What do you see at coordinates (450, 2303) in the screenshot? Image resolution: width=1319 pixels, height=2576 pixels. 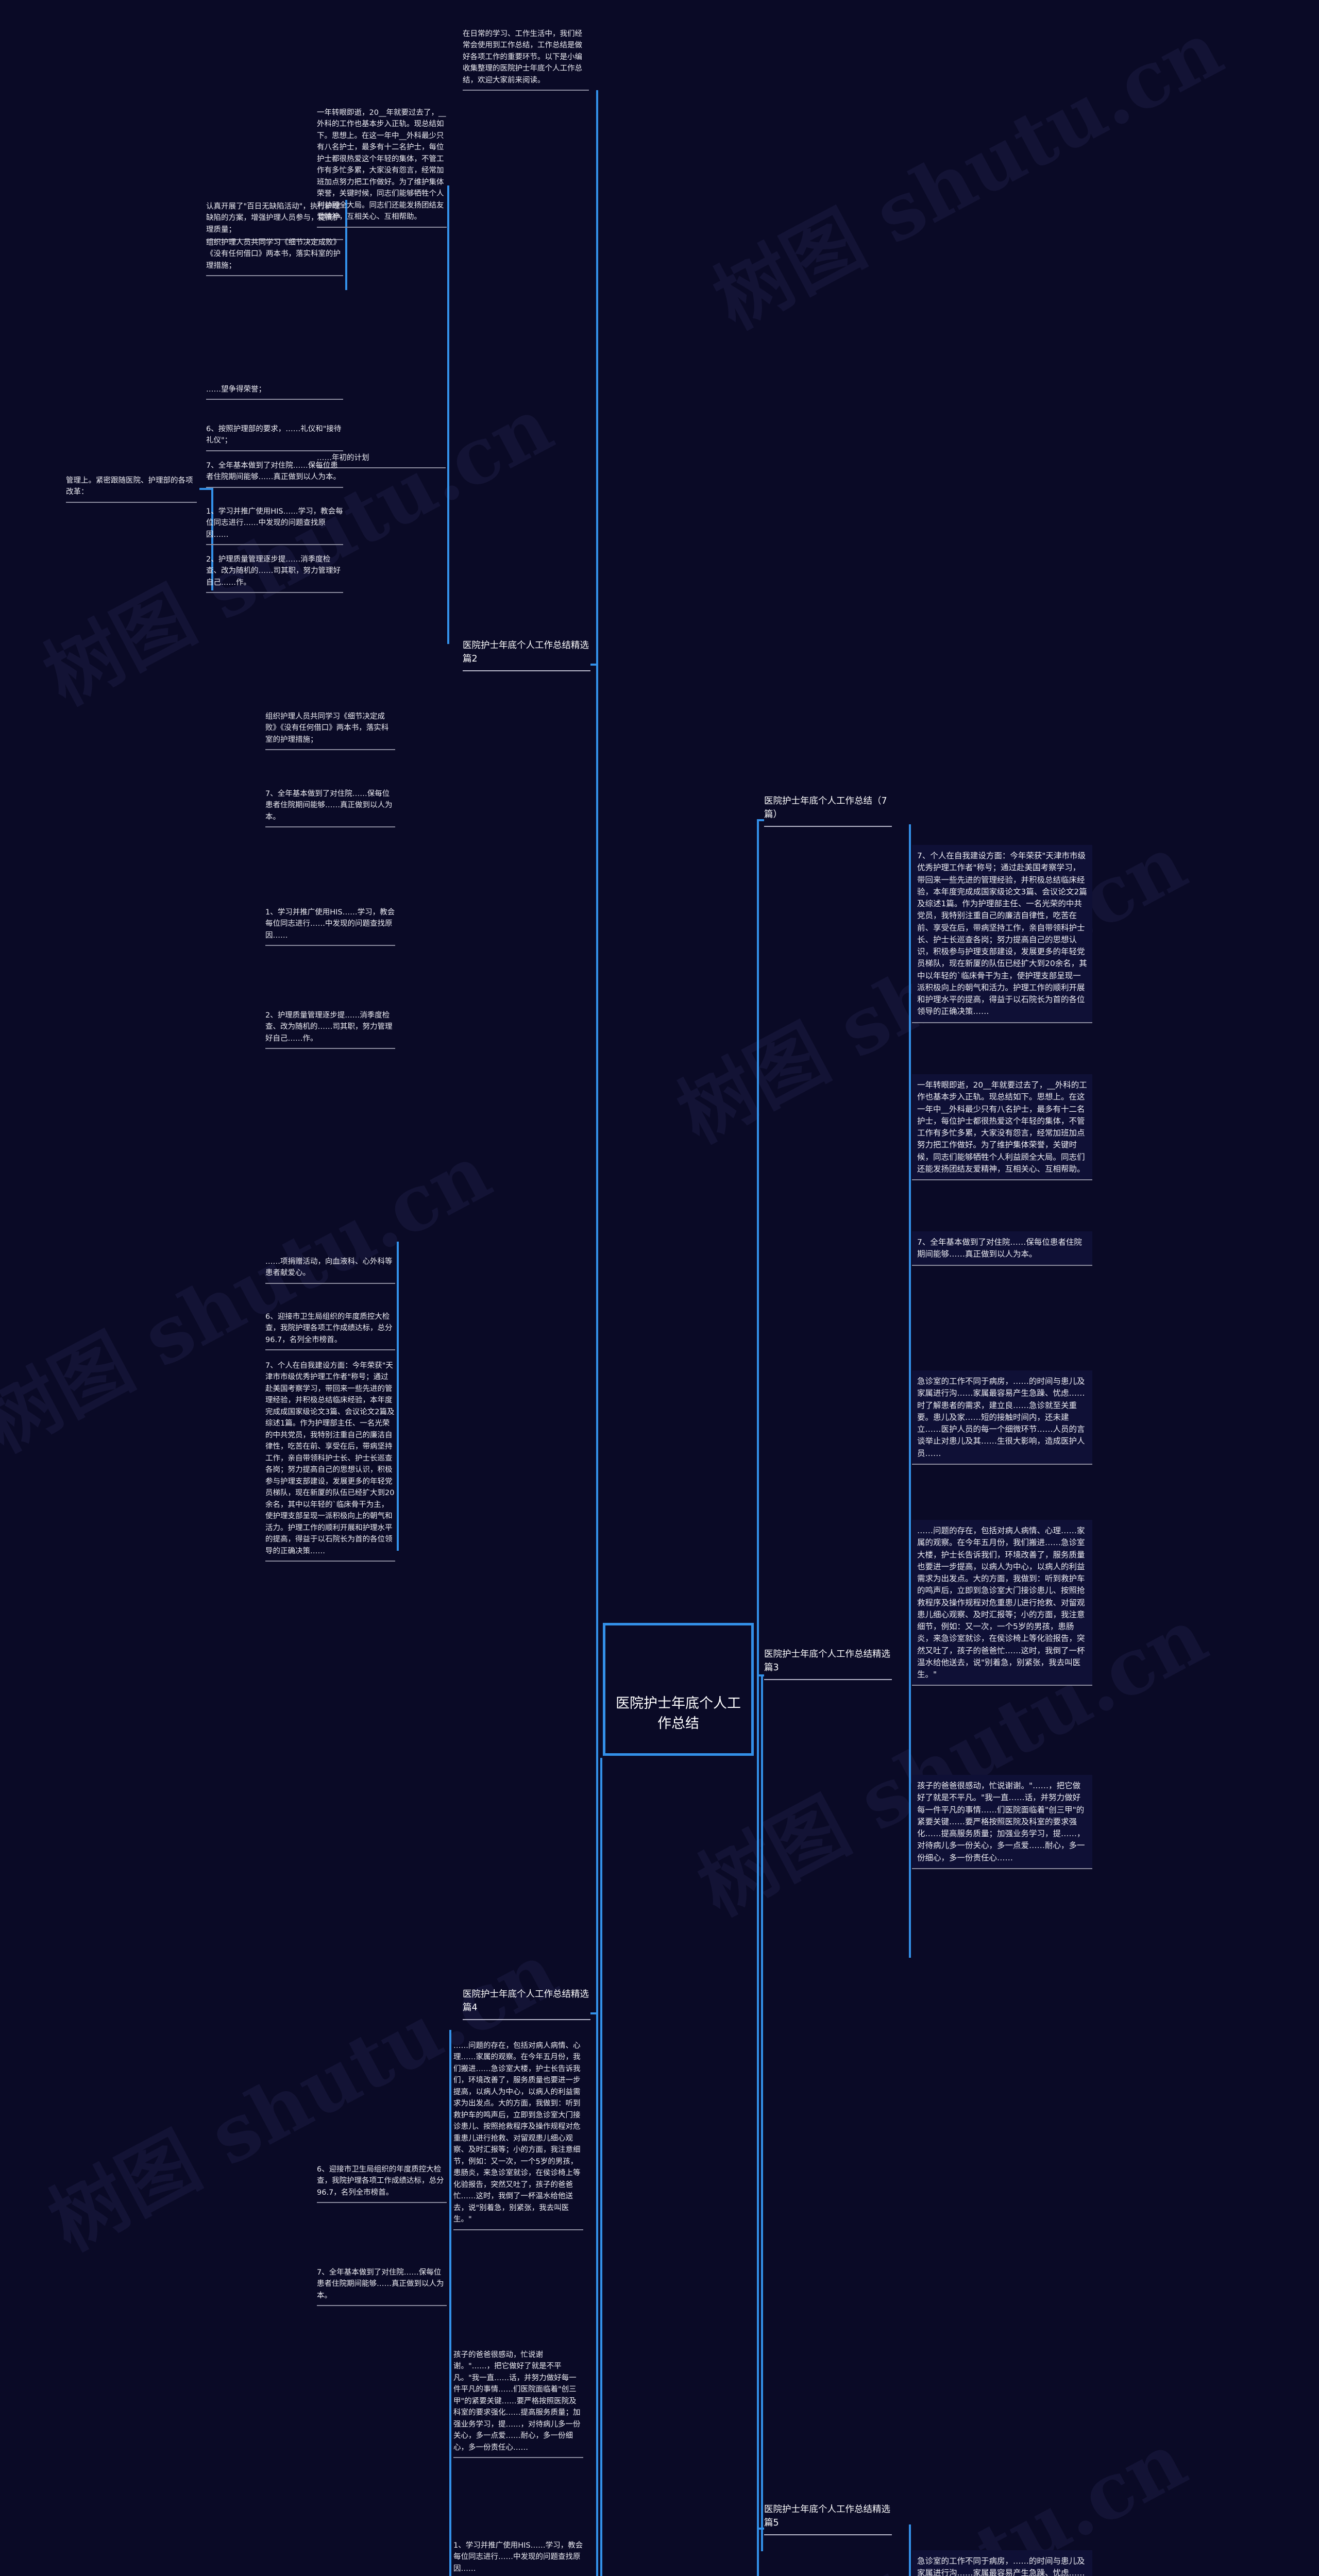 I see `pian4-notes-spine` at bounding box center [450, 2303].